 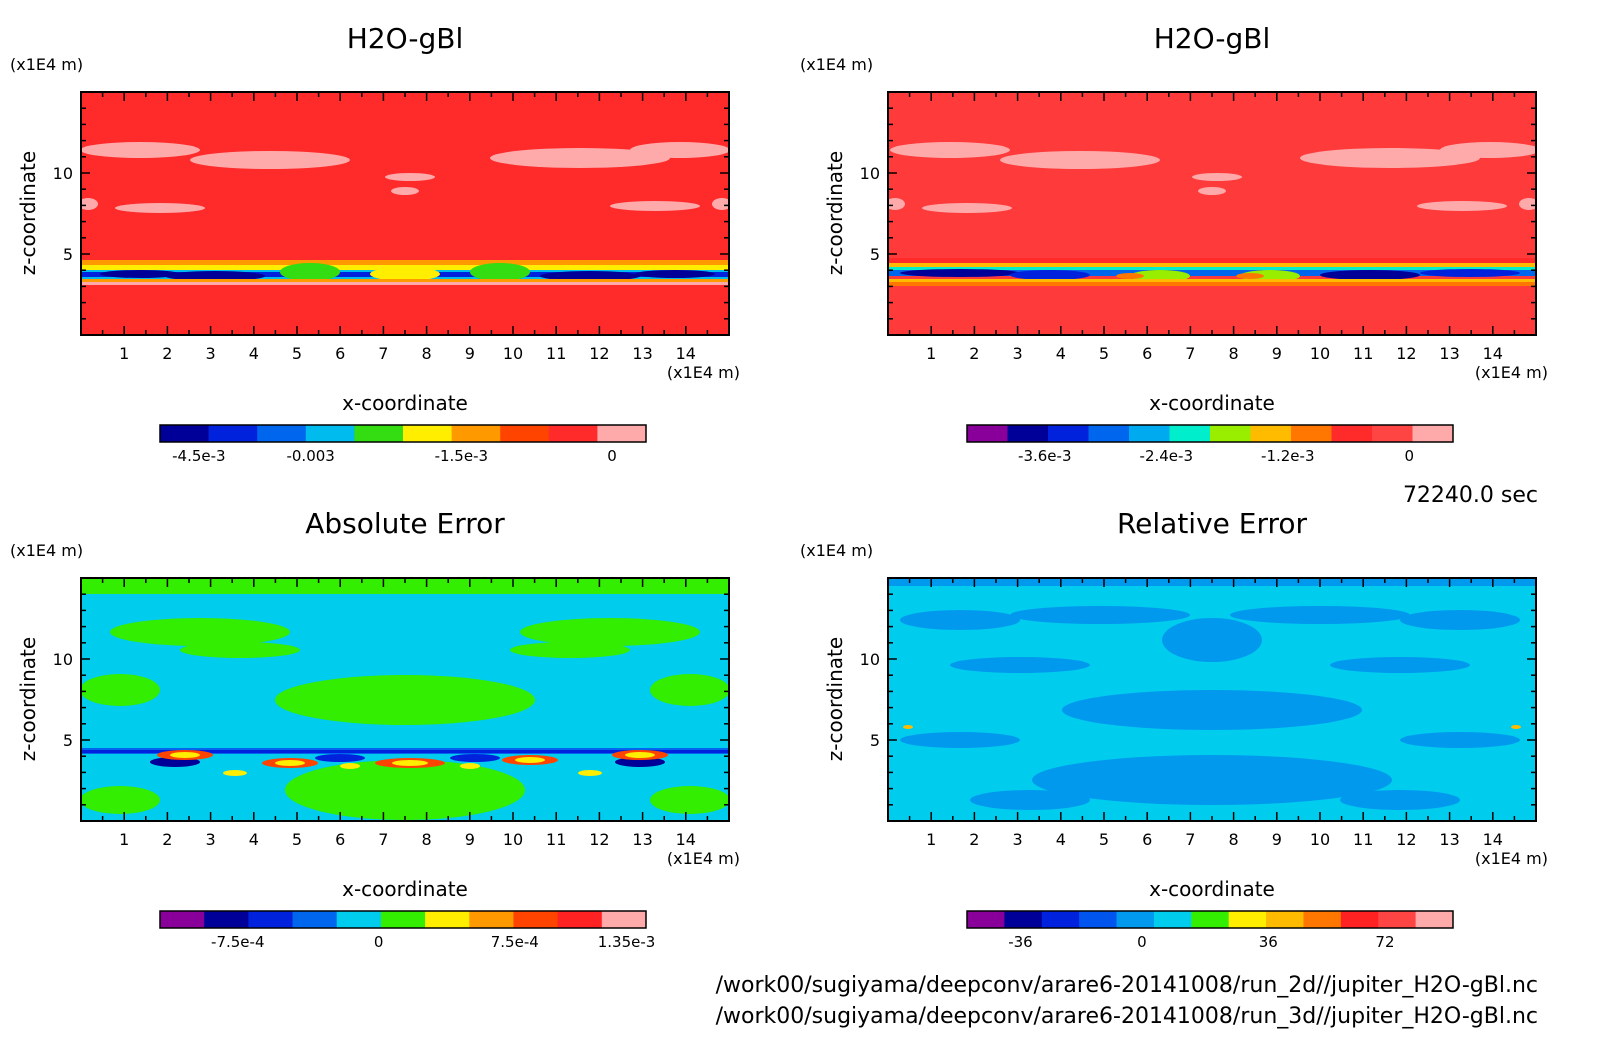 I want to click on panel-title: Absolute Error, so click(x=405, y=523).